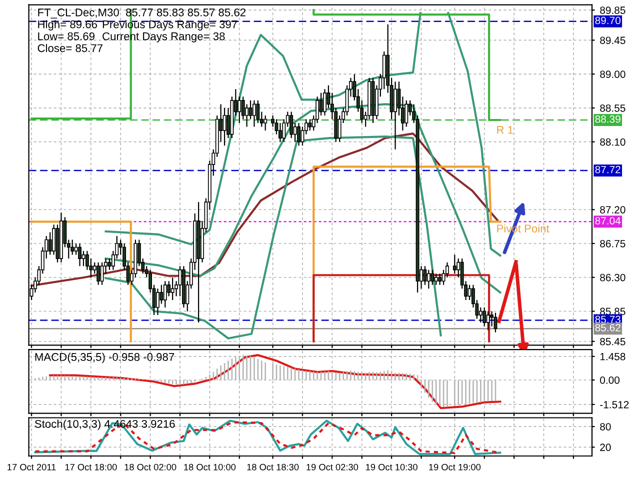 This screenshot has height=480, width=640. I want to click on y-tick-label: -1.512, so click(614, 404).